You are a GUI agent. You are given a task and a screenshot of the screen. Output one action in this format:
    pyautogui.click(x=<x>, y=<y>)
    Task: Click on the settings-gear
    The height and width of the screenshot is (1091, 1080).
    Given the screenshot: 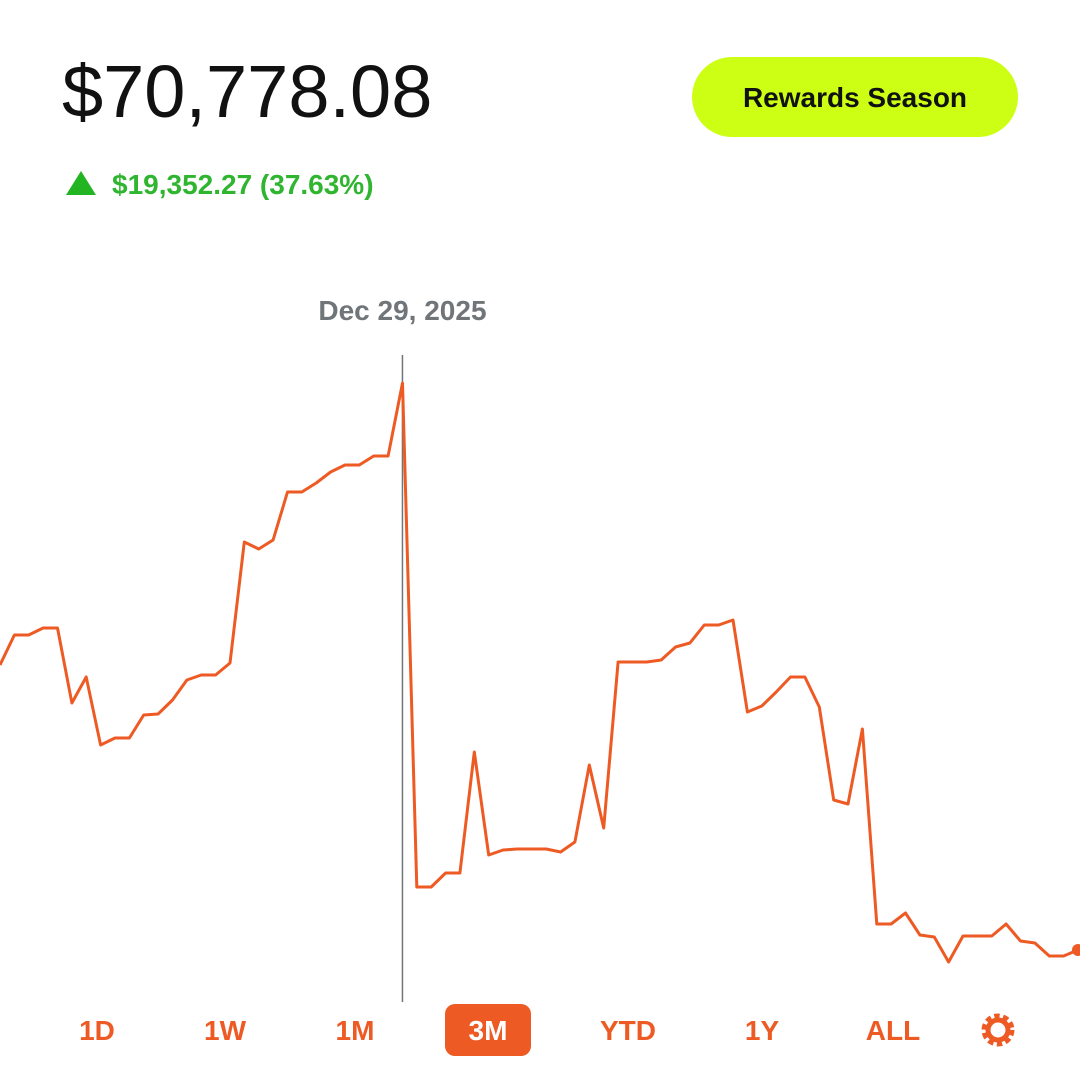 What is the action you would take?
    pyautogui.click(x=998, y=1030)
    